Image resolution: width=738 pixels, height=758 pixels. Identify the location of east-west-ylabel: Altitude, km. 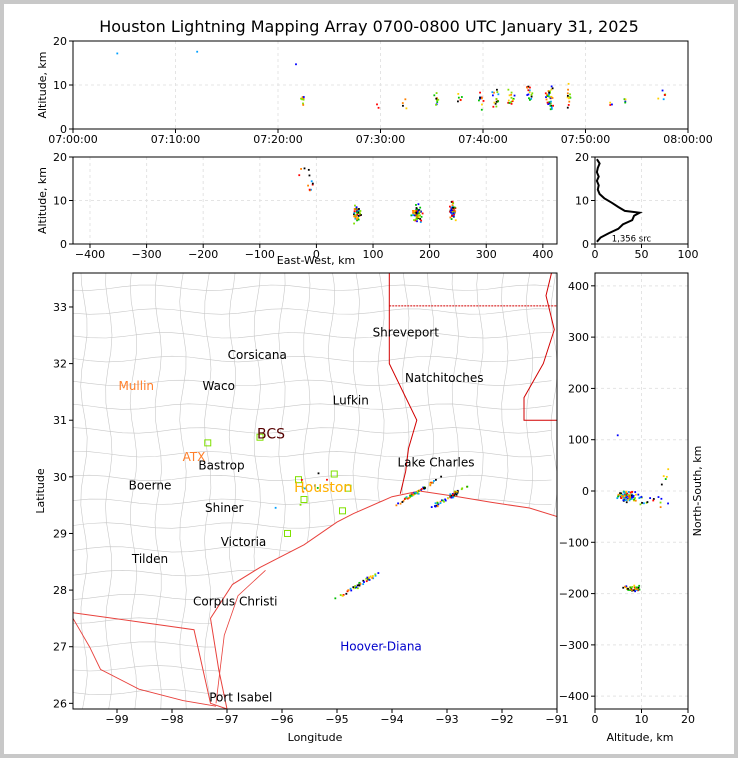
(42, 200).